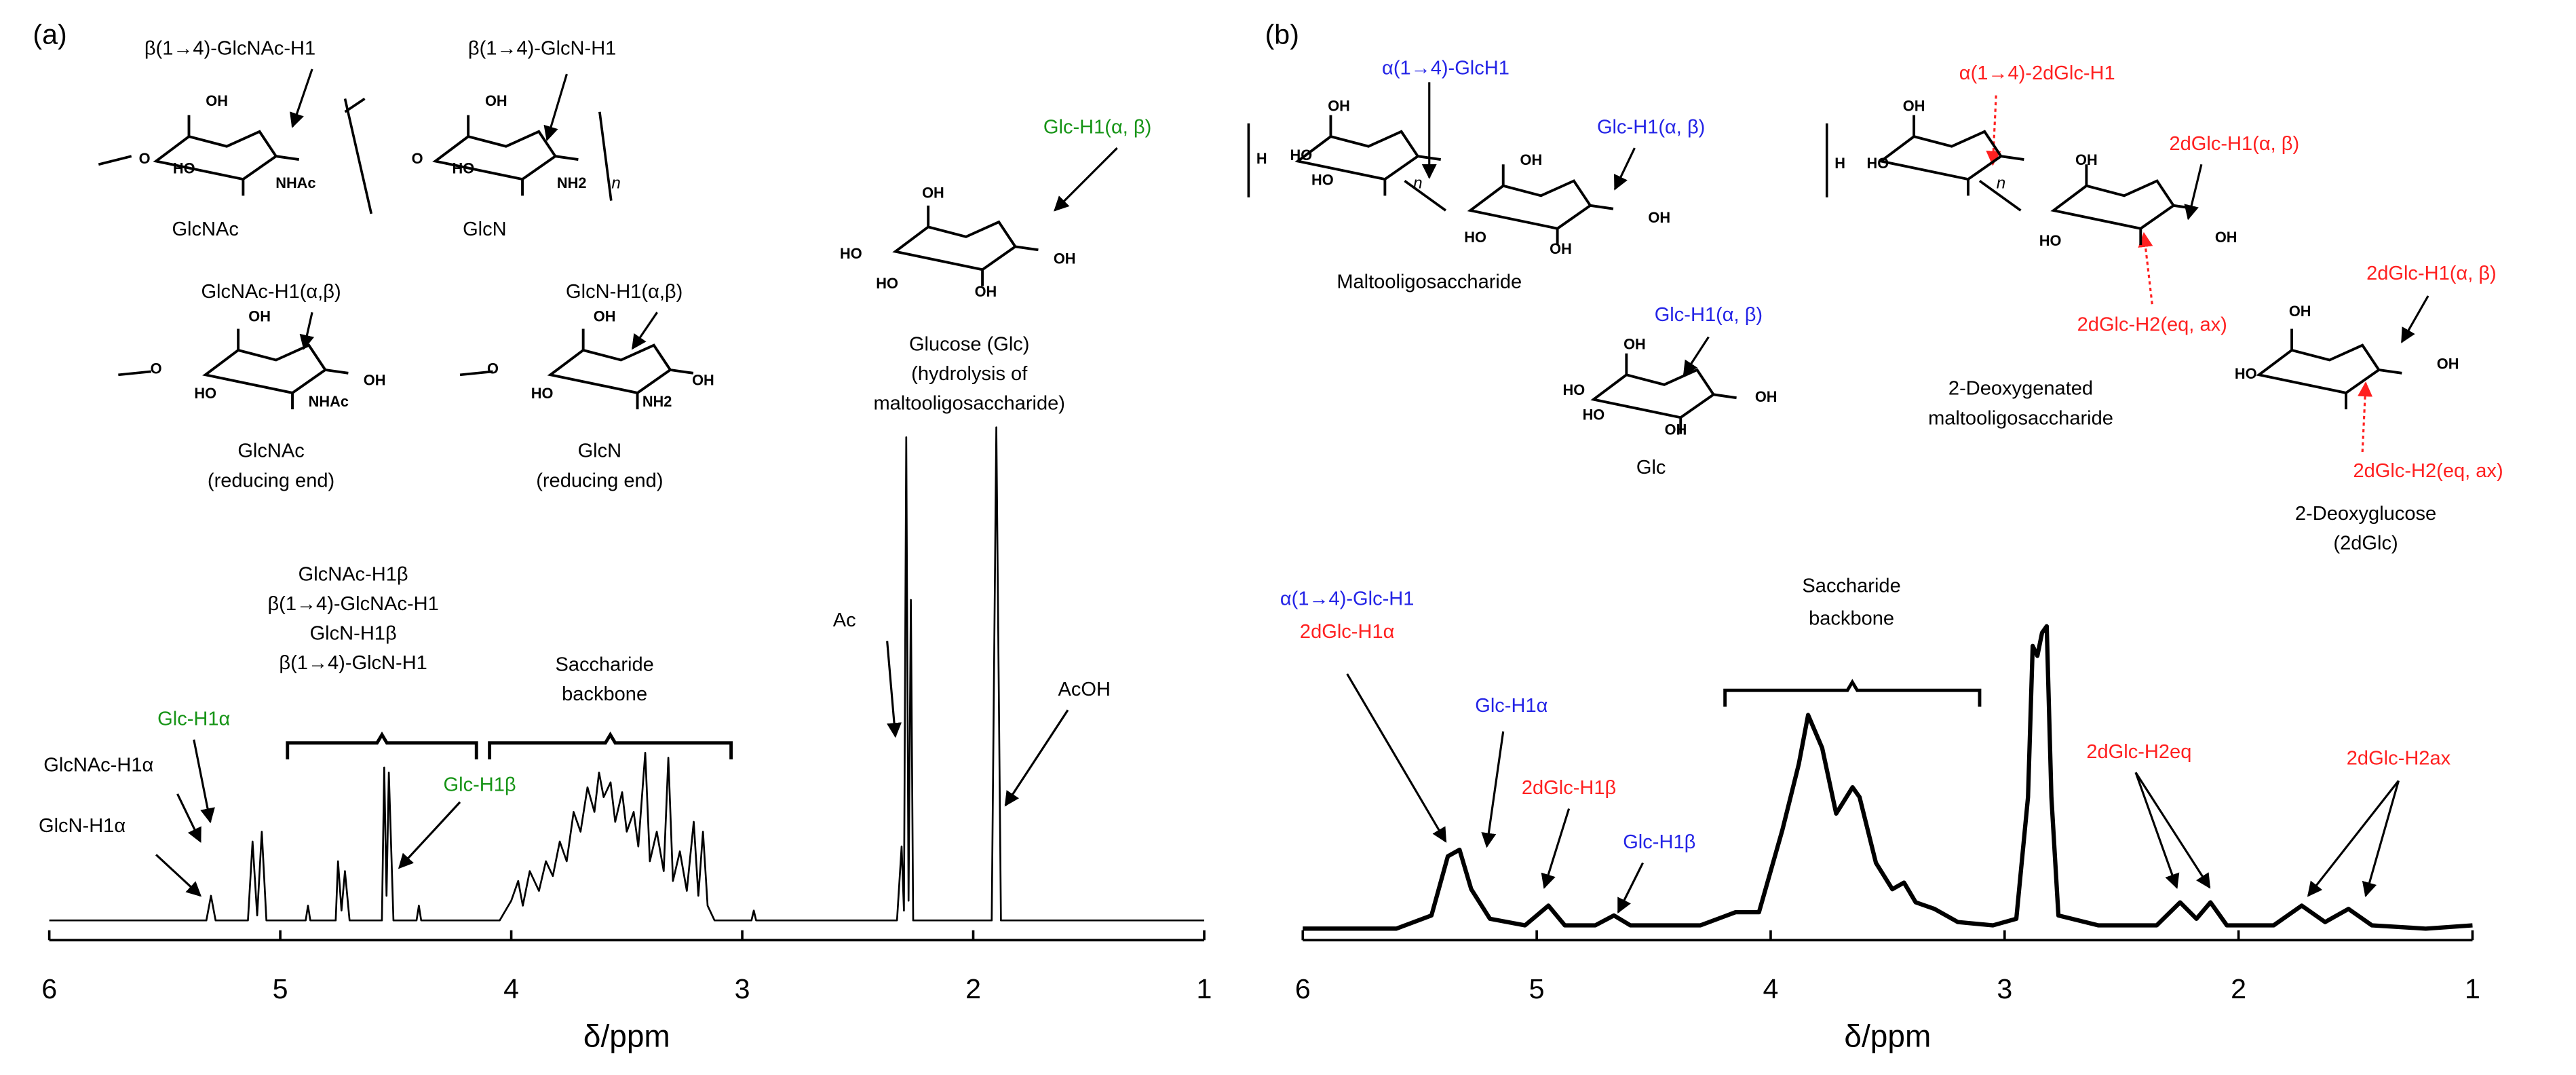 The width and height of the screenshot is (2576, 1075). What do you see at coordinates (280, 988) in the screenshot?
I see `x-tick-label: 5` at bounding box center [280, 988].